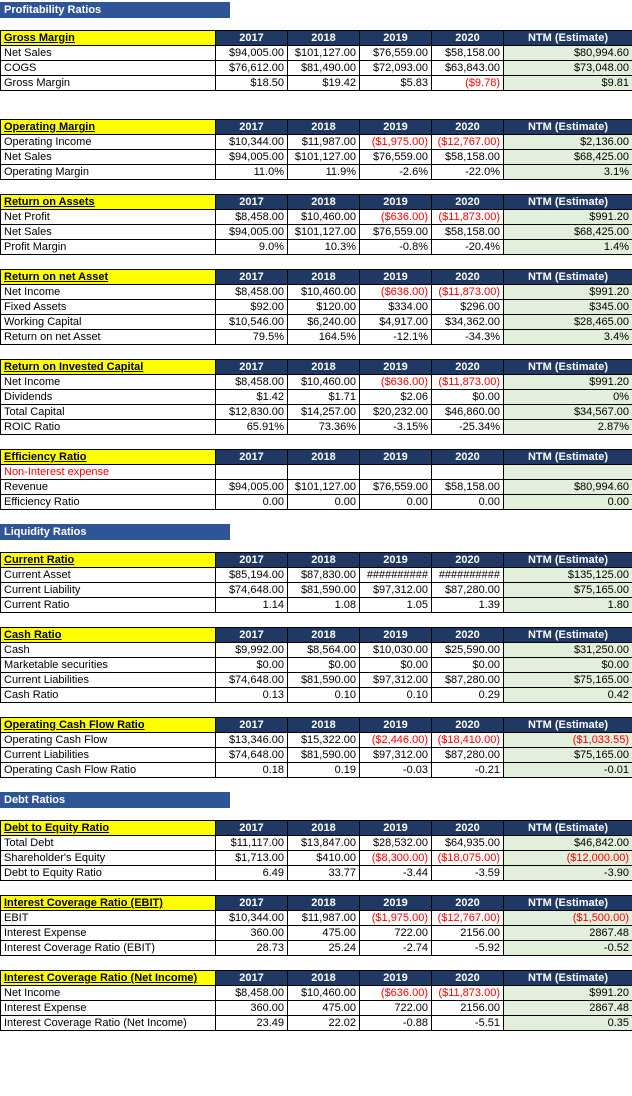 The height and width of the screenshot is (1096, 632). I want to click on value-cell: $11,987.00, so click(323, 142).